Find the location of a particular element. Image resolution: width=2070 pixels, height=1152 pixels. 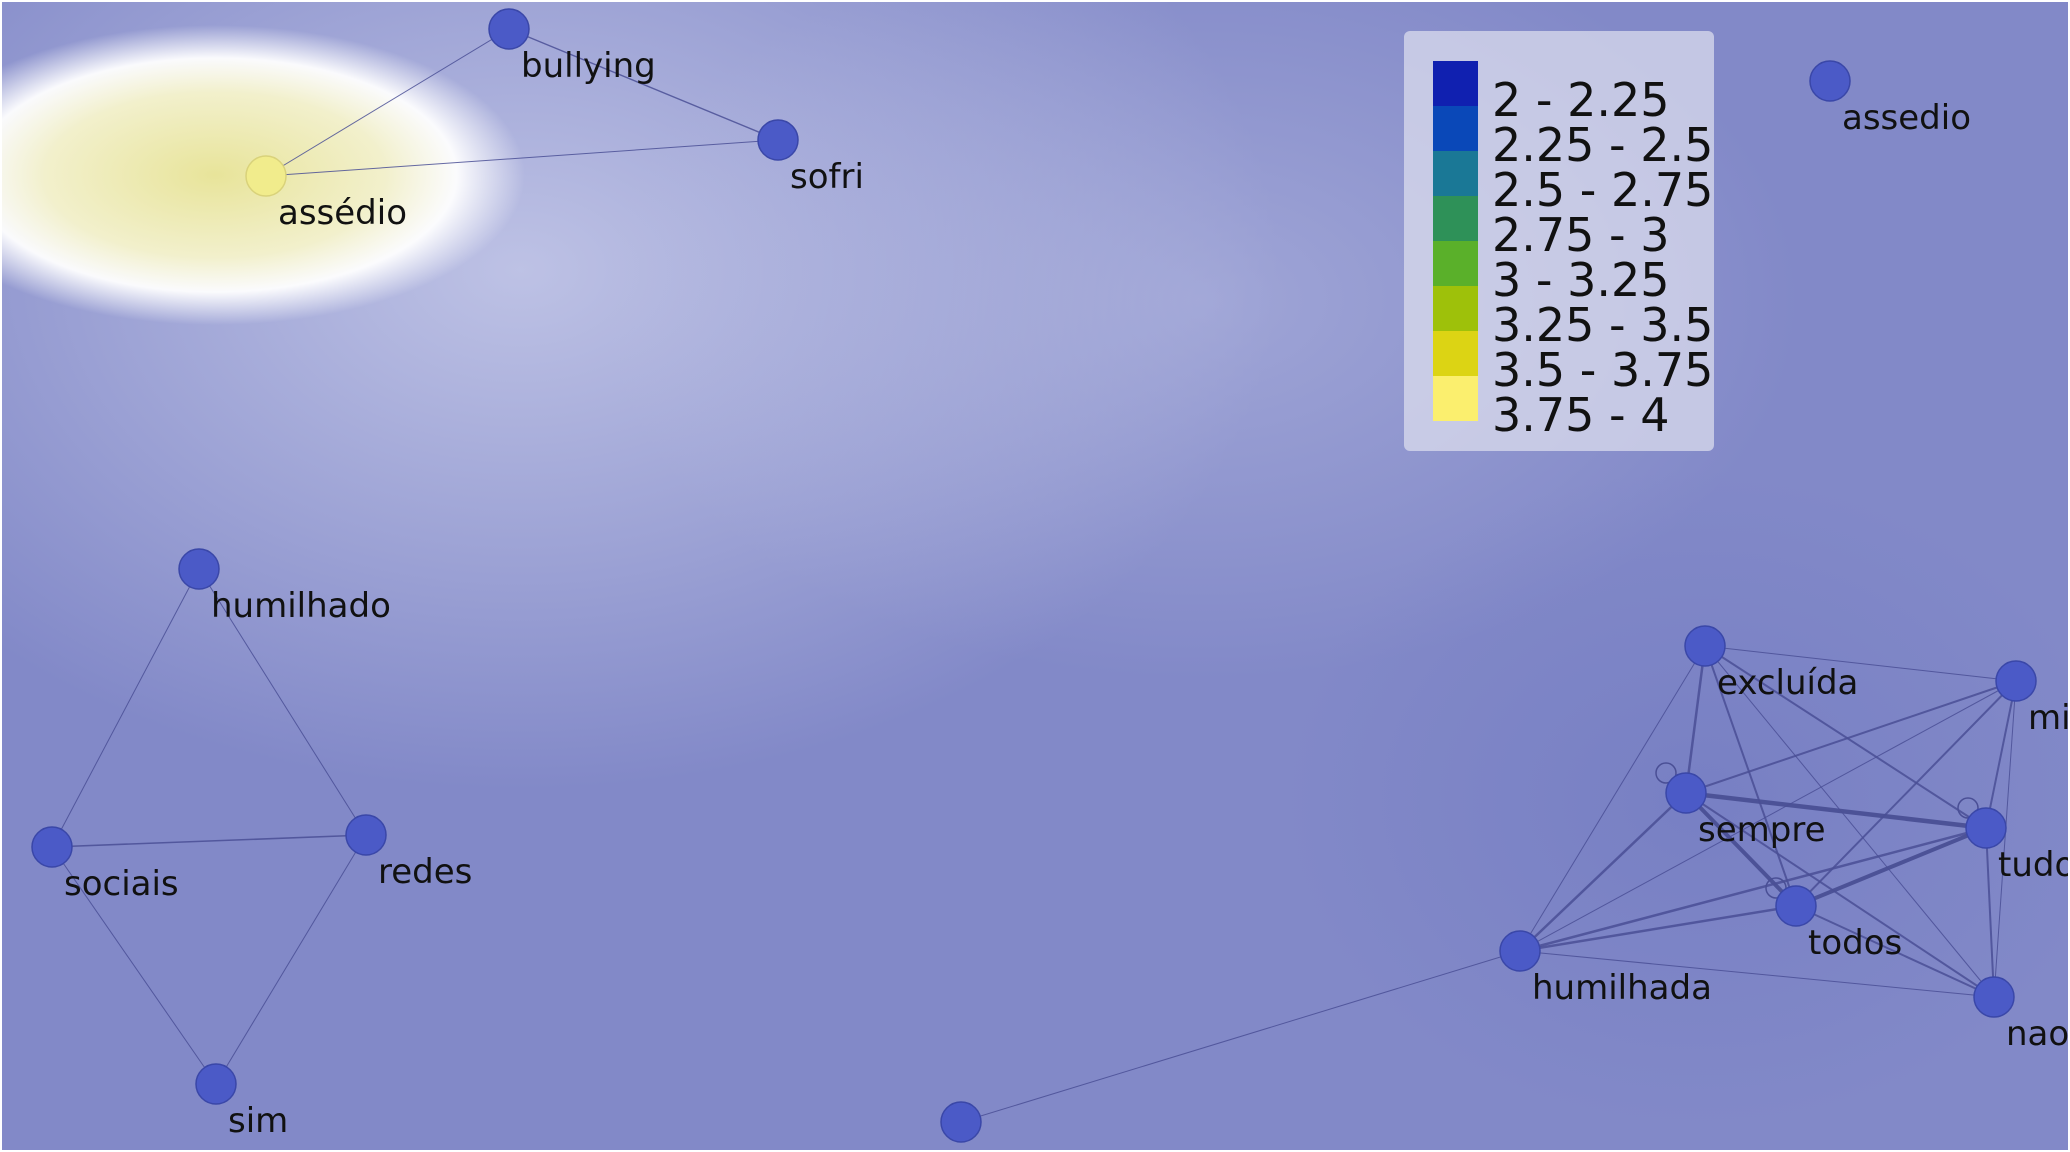

node-label-tudo: tudo is located at coordinates (2034, 865).